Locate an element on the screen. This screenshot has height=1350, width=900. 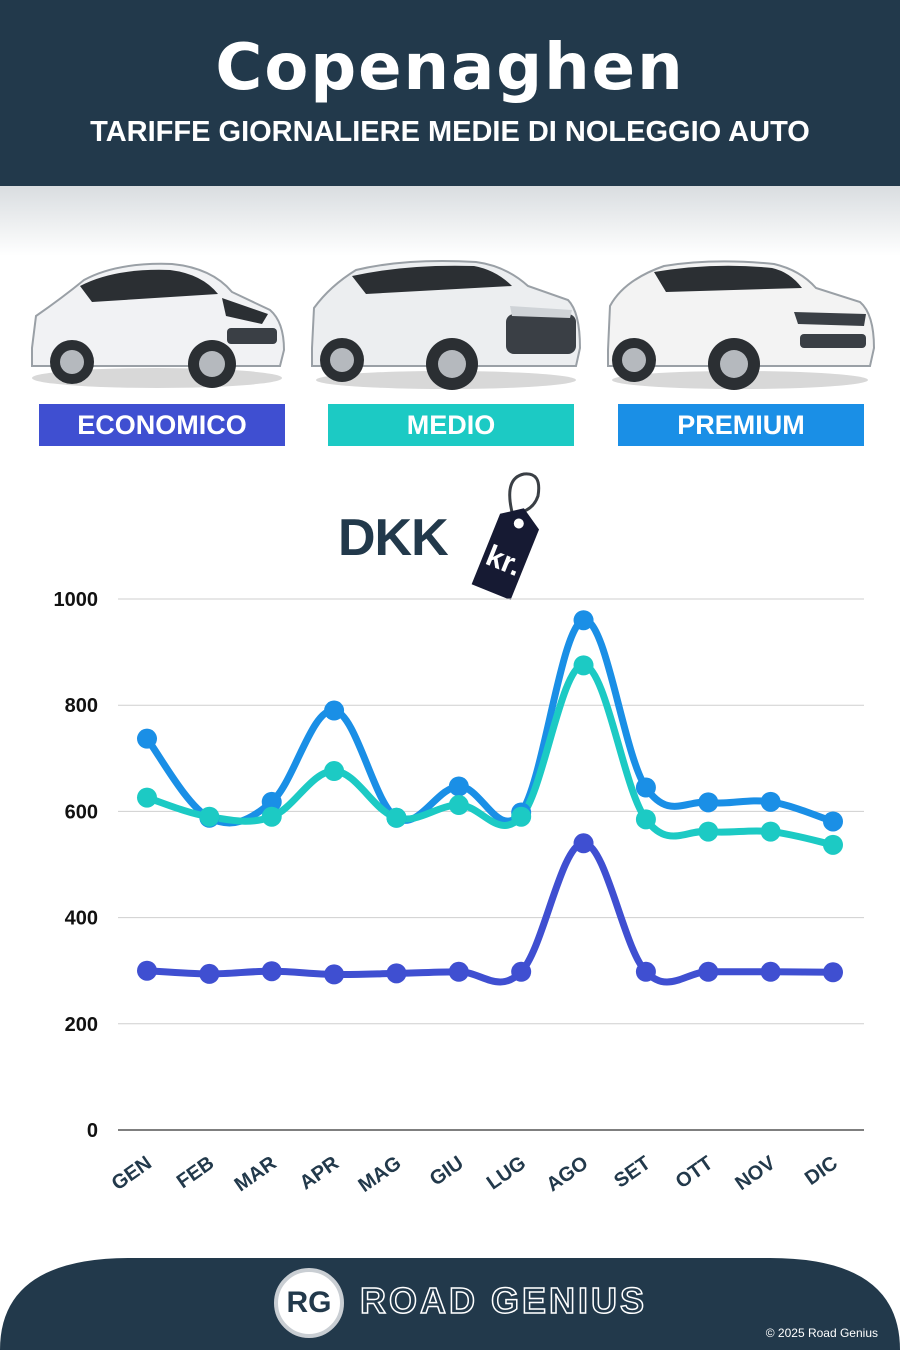
price-tag-icon: kr. is located at coordinates (506, 536).